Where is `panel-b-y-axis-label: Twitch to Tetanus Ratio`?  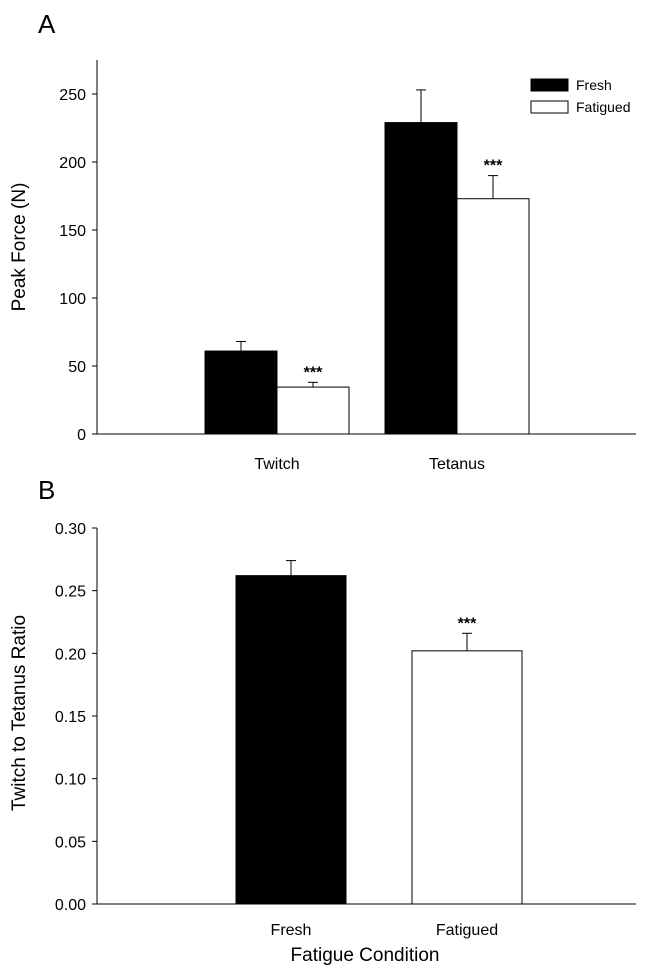
panel-b-y-axis-label: Twitch to Tetanus Ratio is located at coordinates (19, 713).